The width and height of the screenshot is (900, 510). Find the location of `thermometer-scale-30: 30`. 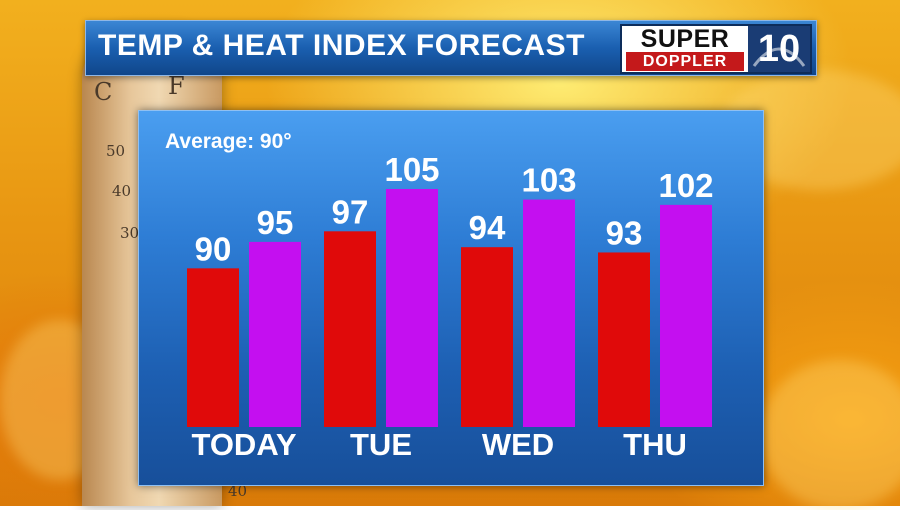

thermometer-scale-30: 30 is located at coordinates (130, 233).